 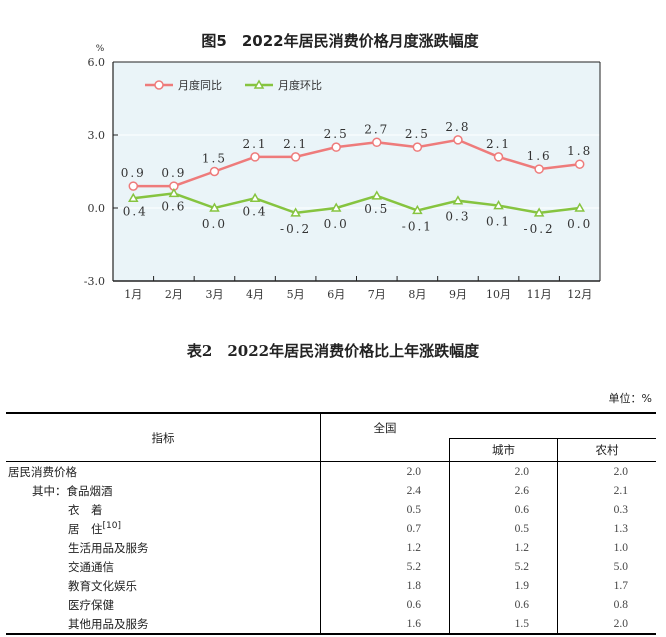 I want to click on row-label: 其他用品及服务, so click(x=163, y=624).